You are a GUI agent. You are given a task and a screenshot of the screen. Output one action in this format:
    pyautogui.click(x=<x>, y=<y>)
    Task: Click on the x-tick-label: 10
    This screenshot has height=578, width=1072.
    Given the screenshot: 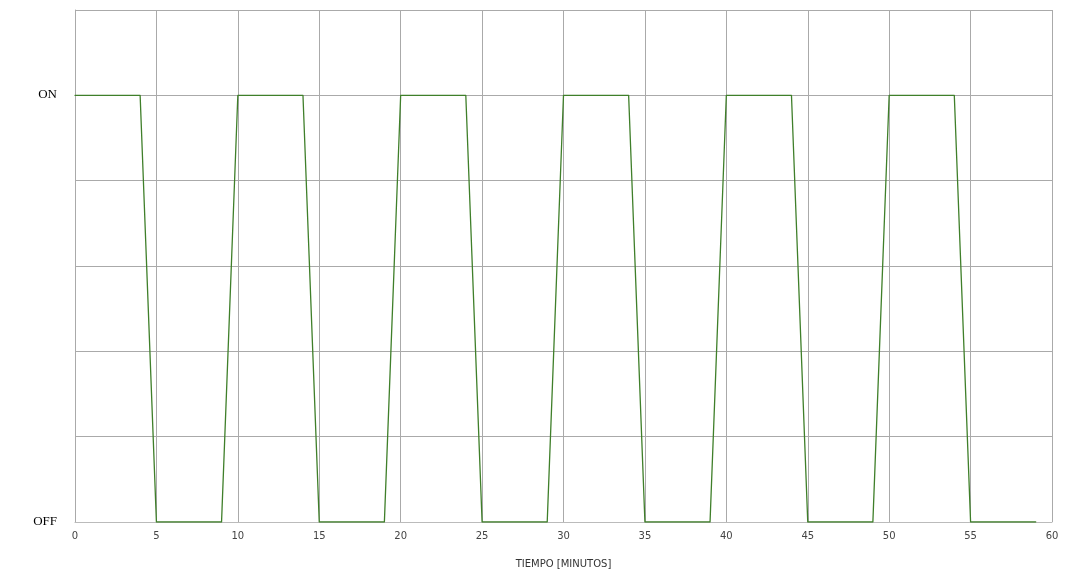 What is the action you would take?
    pyautogui.click(x=238, y=535)
    